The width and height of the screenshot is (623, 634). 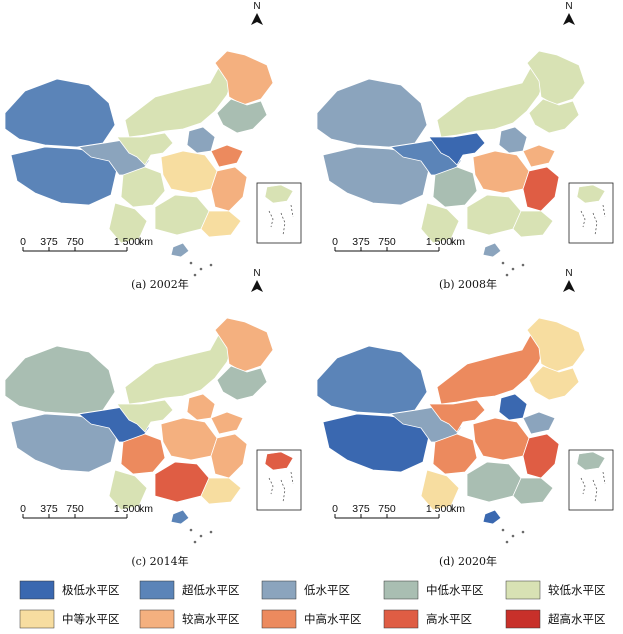 I want to click on scale-tick-label: 0, so click(x=23, y=242).